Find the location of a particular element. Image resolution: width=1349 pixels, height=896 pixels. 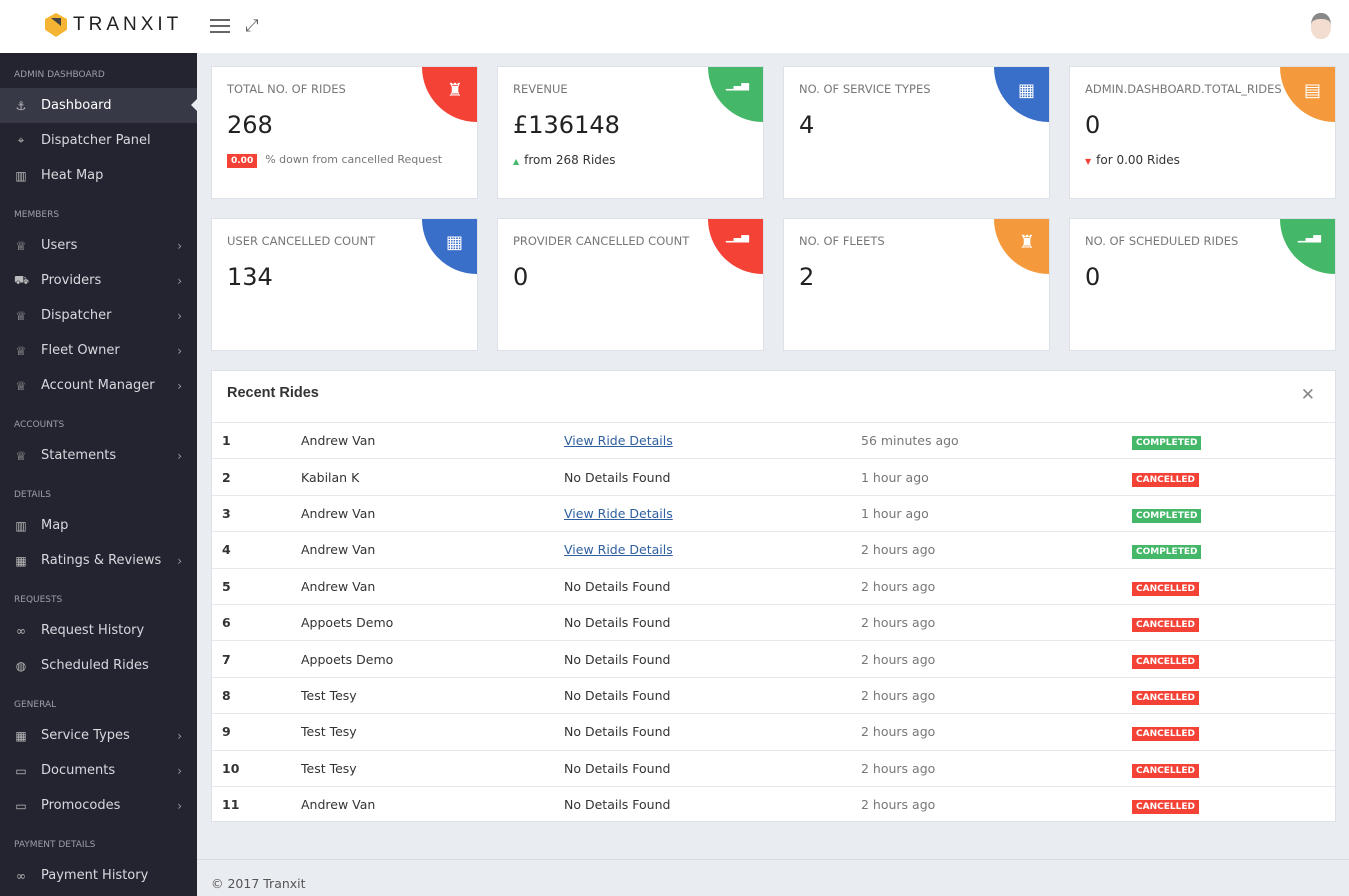

sidebar-item-label: Ratings & Reviews is located at coordinates (101, 560).